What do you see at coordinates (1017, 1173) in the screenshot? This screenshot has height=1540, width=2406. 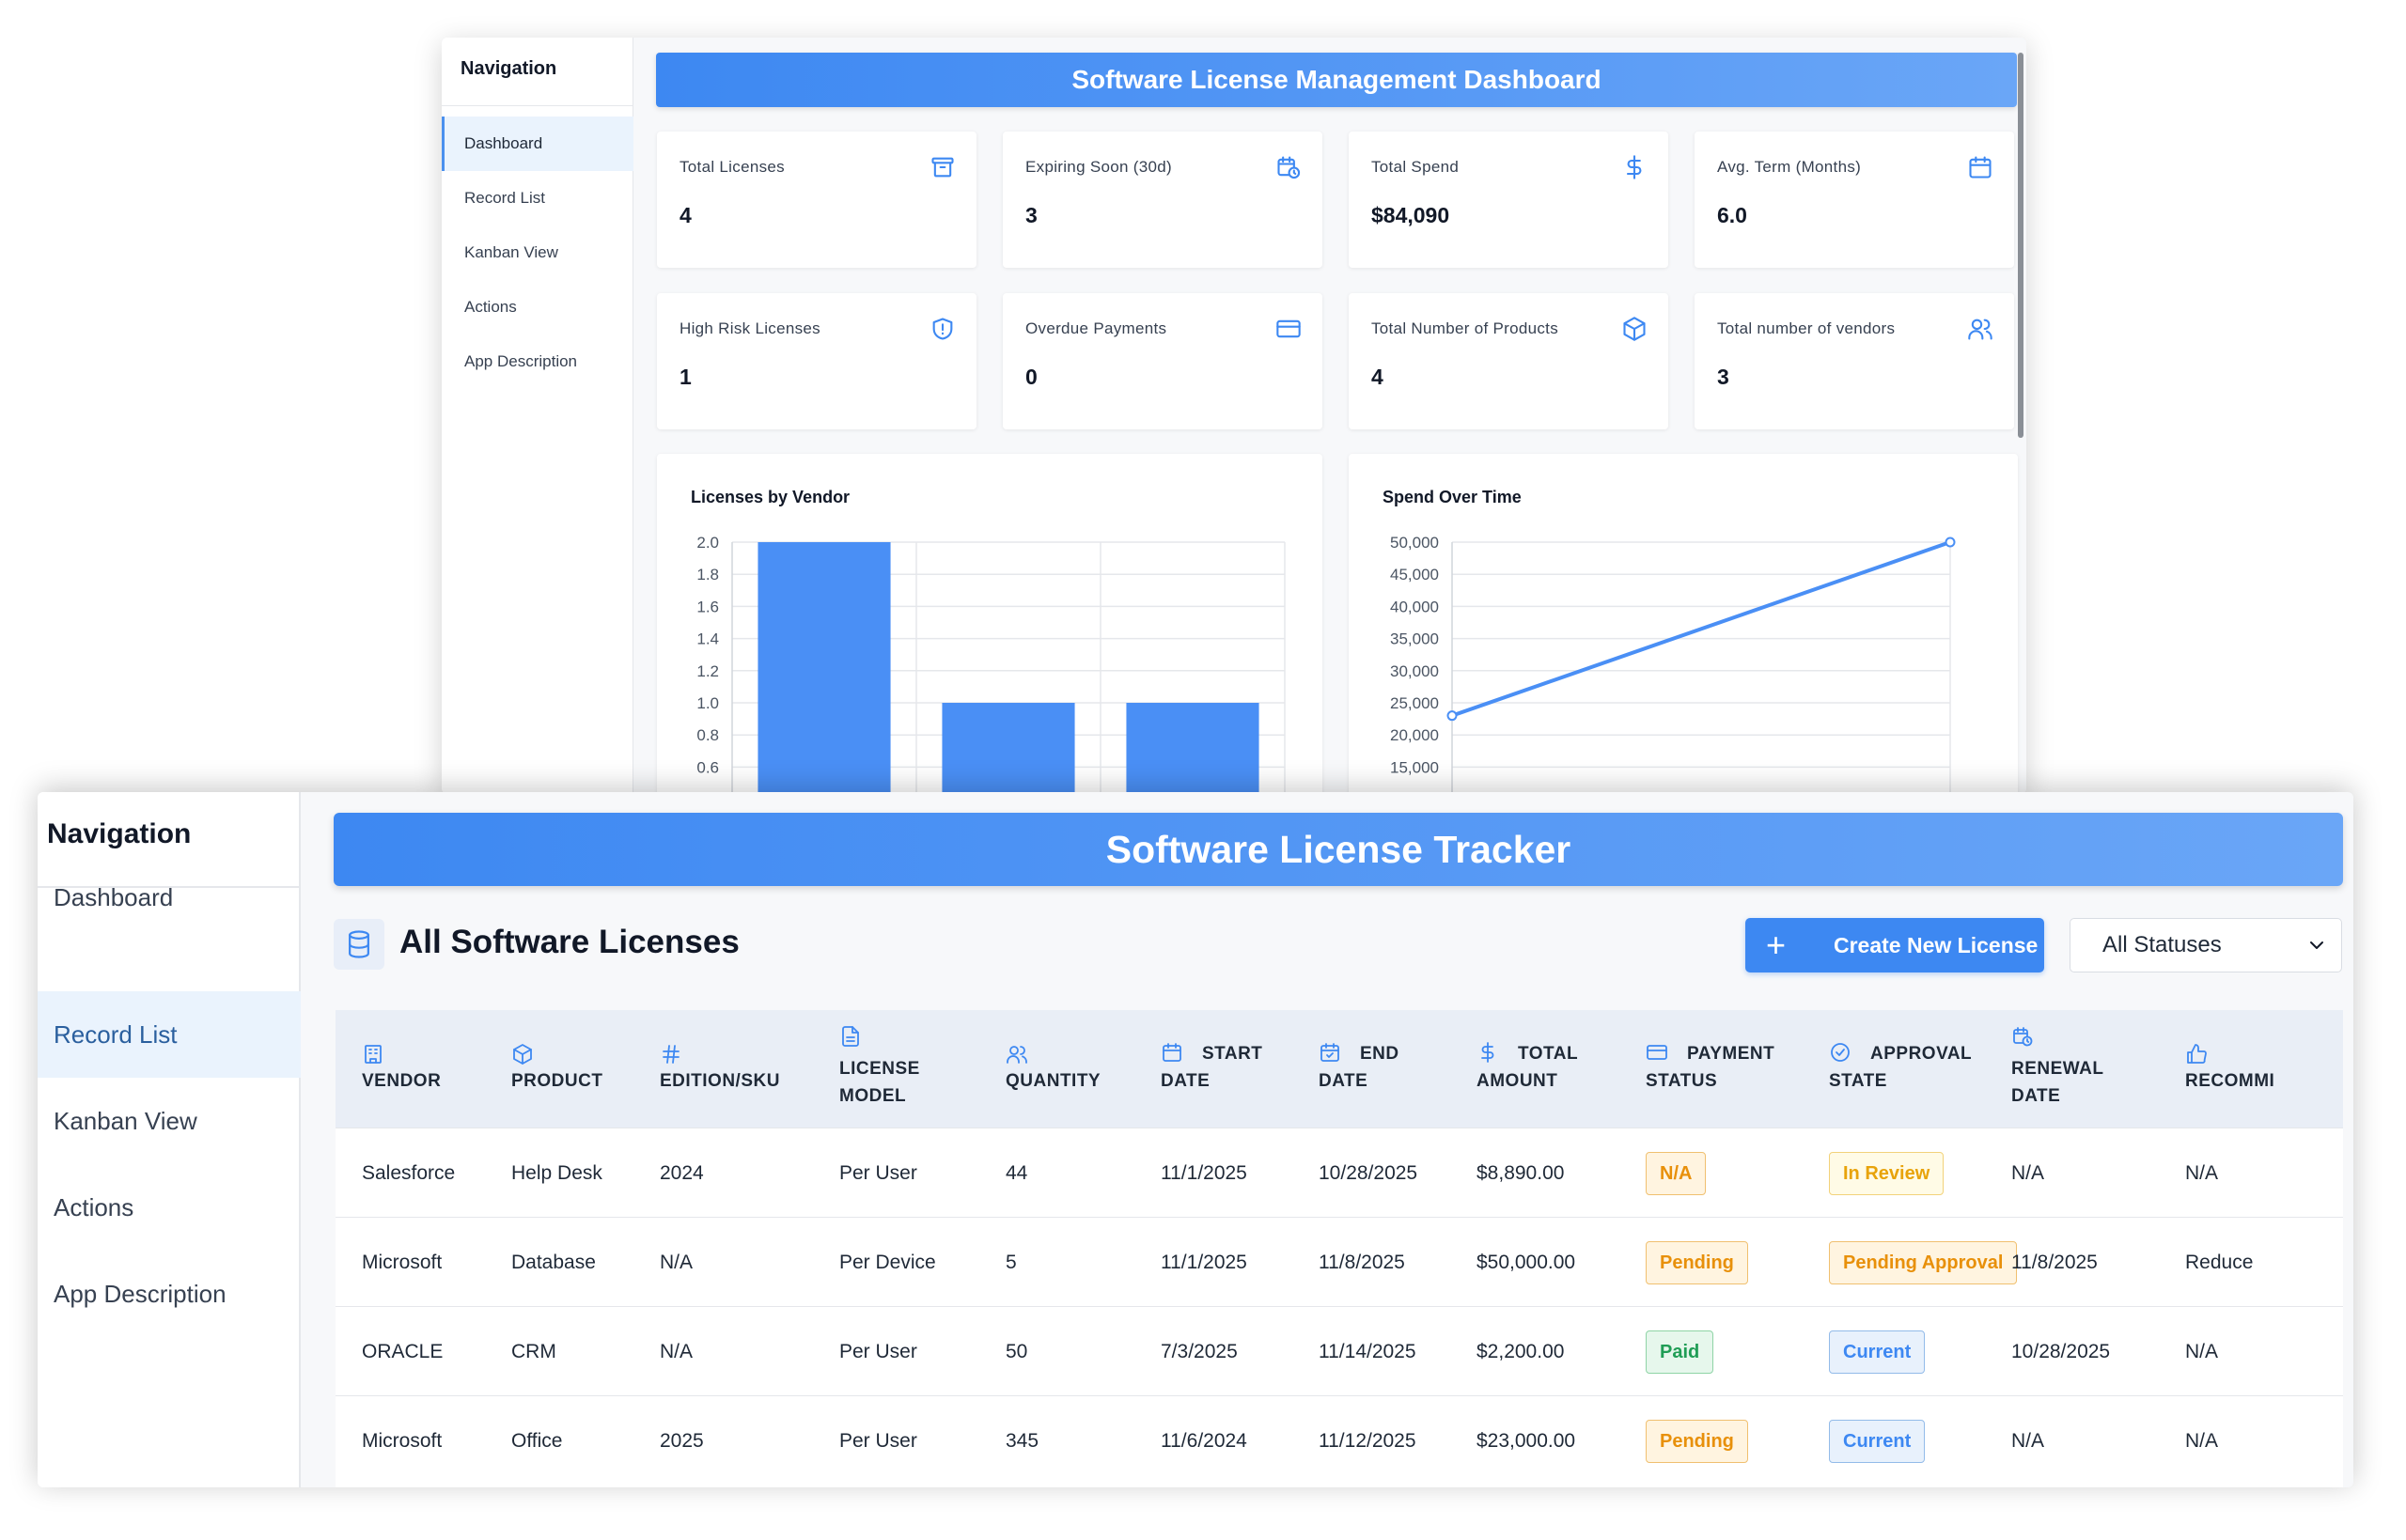 I see `cell-quantity: 44` at bounding box center [1017, 1173].